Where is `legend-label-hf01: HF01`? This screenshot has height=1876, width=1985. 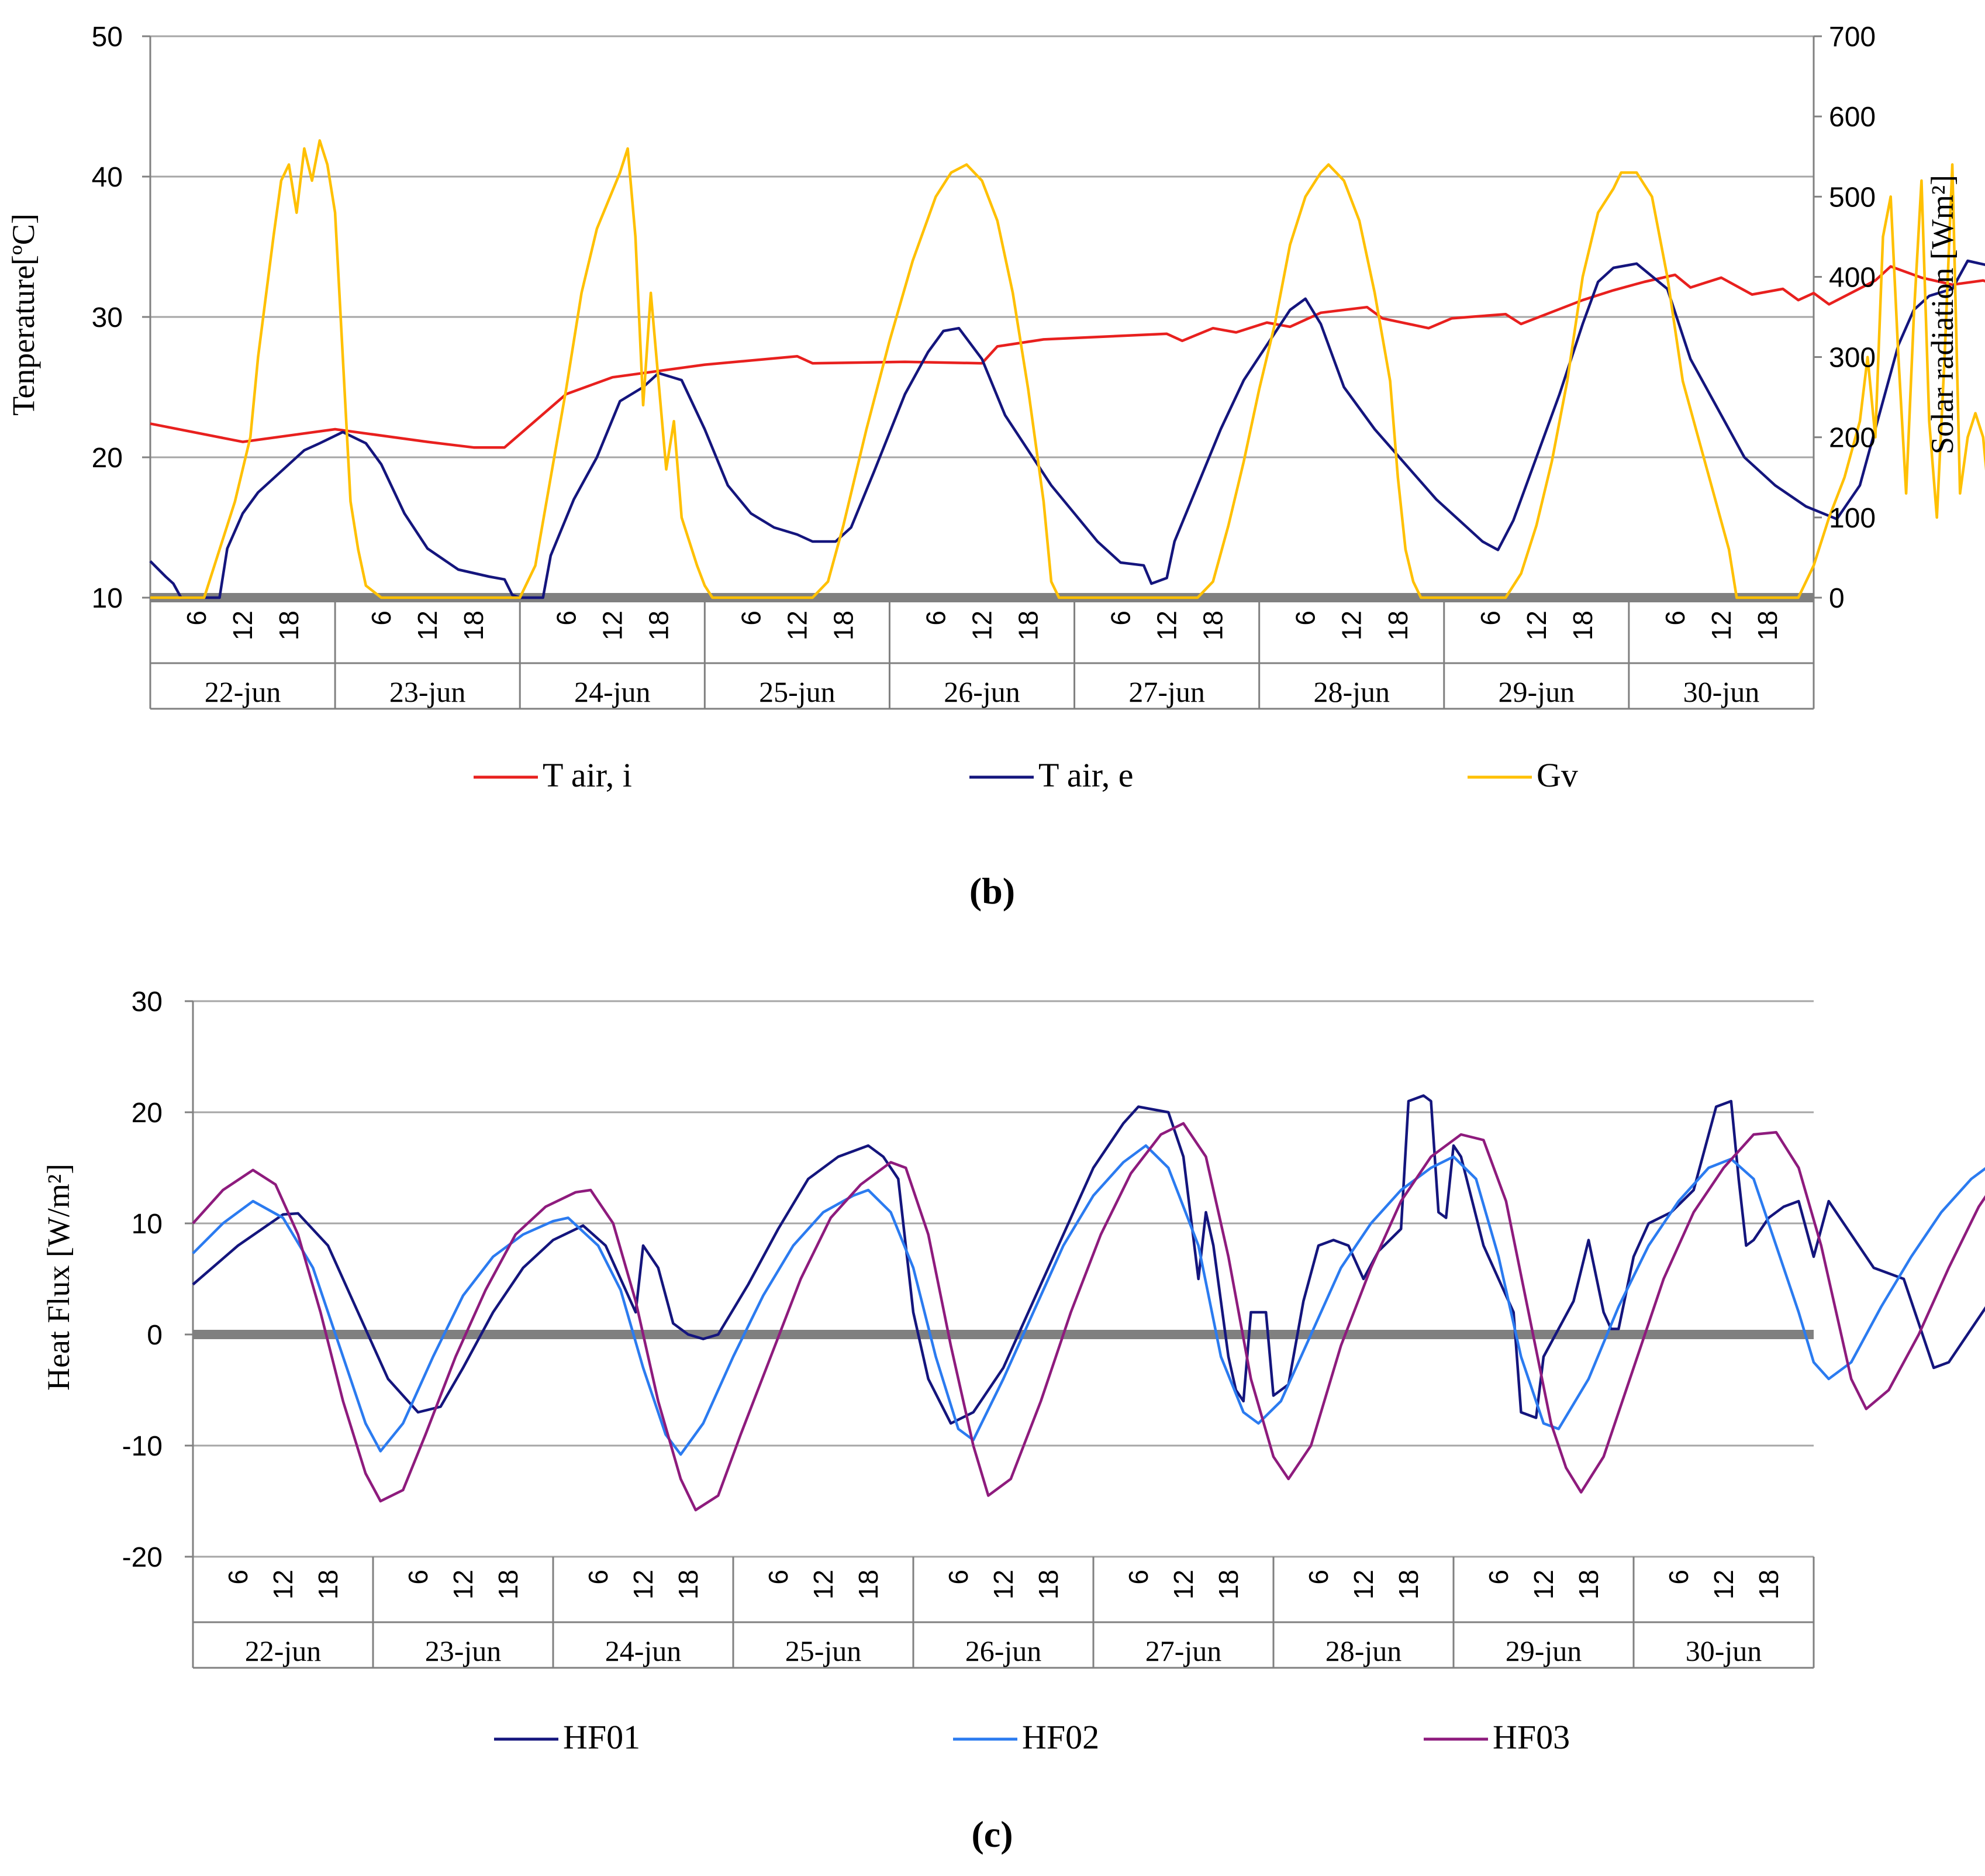 legend-label-hf01: HF01 is located at coordinates (601, 1737).